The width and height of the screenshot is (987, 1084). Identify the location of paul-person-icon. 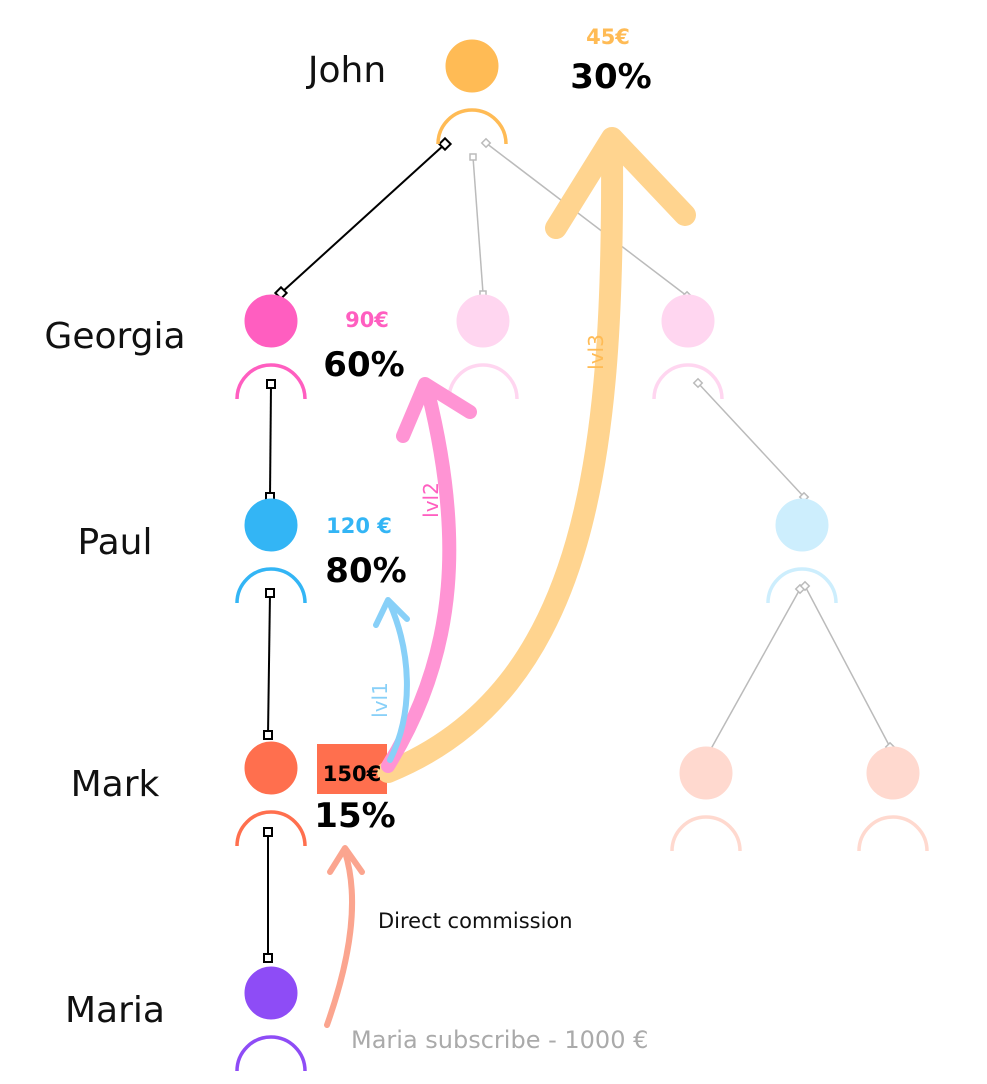
(271, 551).